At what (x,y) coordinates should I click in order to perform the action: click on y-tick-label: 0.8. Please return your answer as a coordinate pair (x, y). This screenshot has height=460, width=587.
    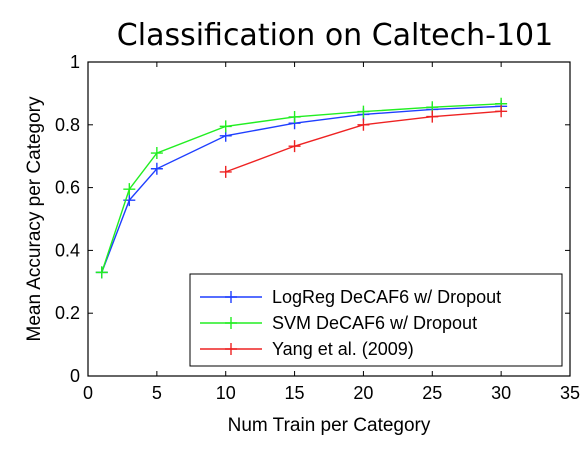
    Looking at the image, I should click on (67, 125).